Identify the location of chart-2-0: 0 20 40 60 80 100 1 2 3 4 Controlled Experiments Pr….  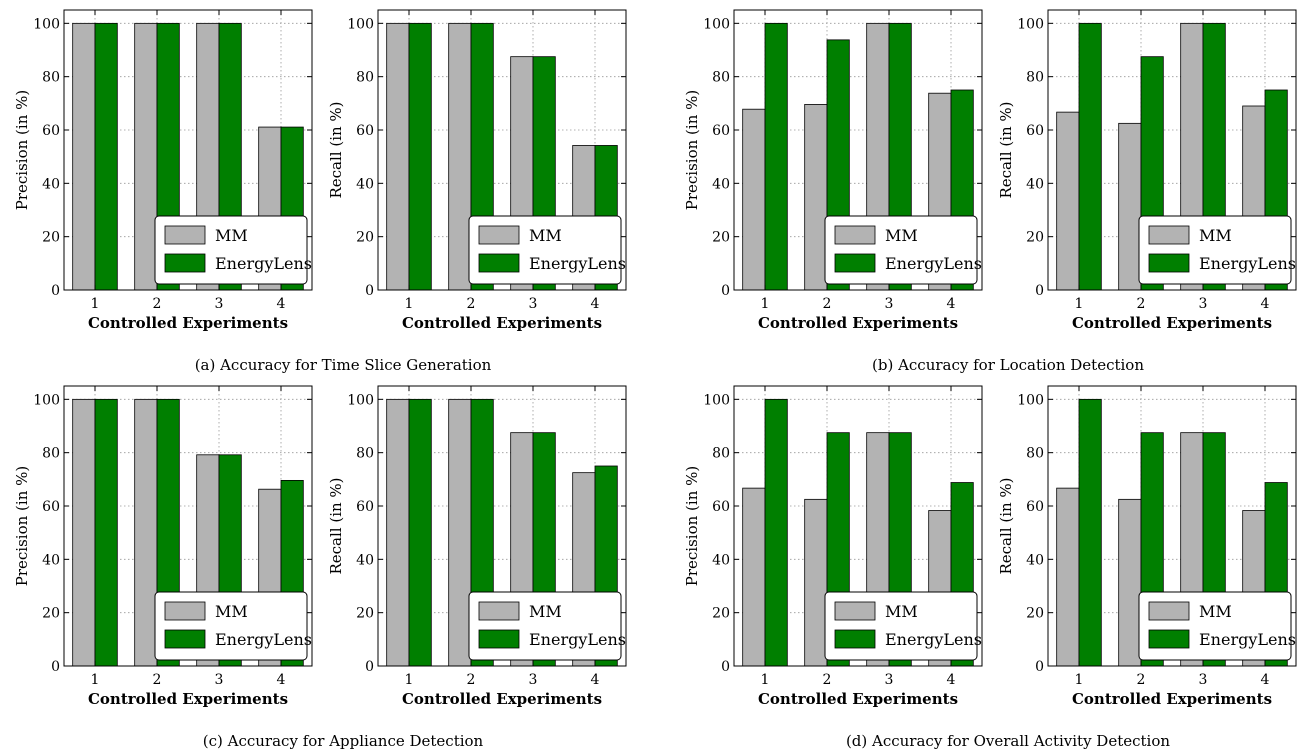
(163, 546).